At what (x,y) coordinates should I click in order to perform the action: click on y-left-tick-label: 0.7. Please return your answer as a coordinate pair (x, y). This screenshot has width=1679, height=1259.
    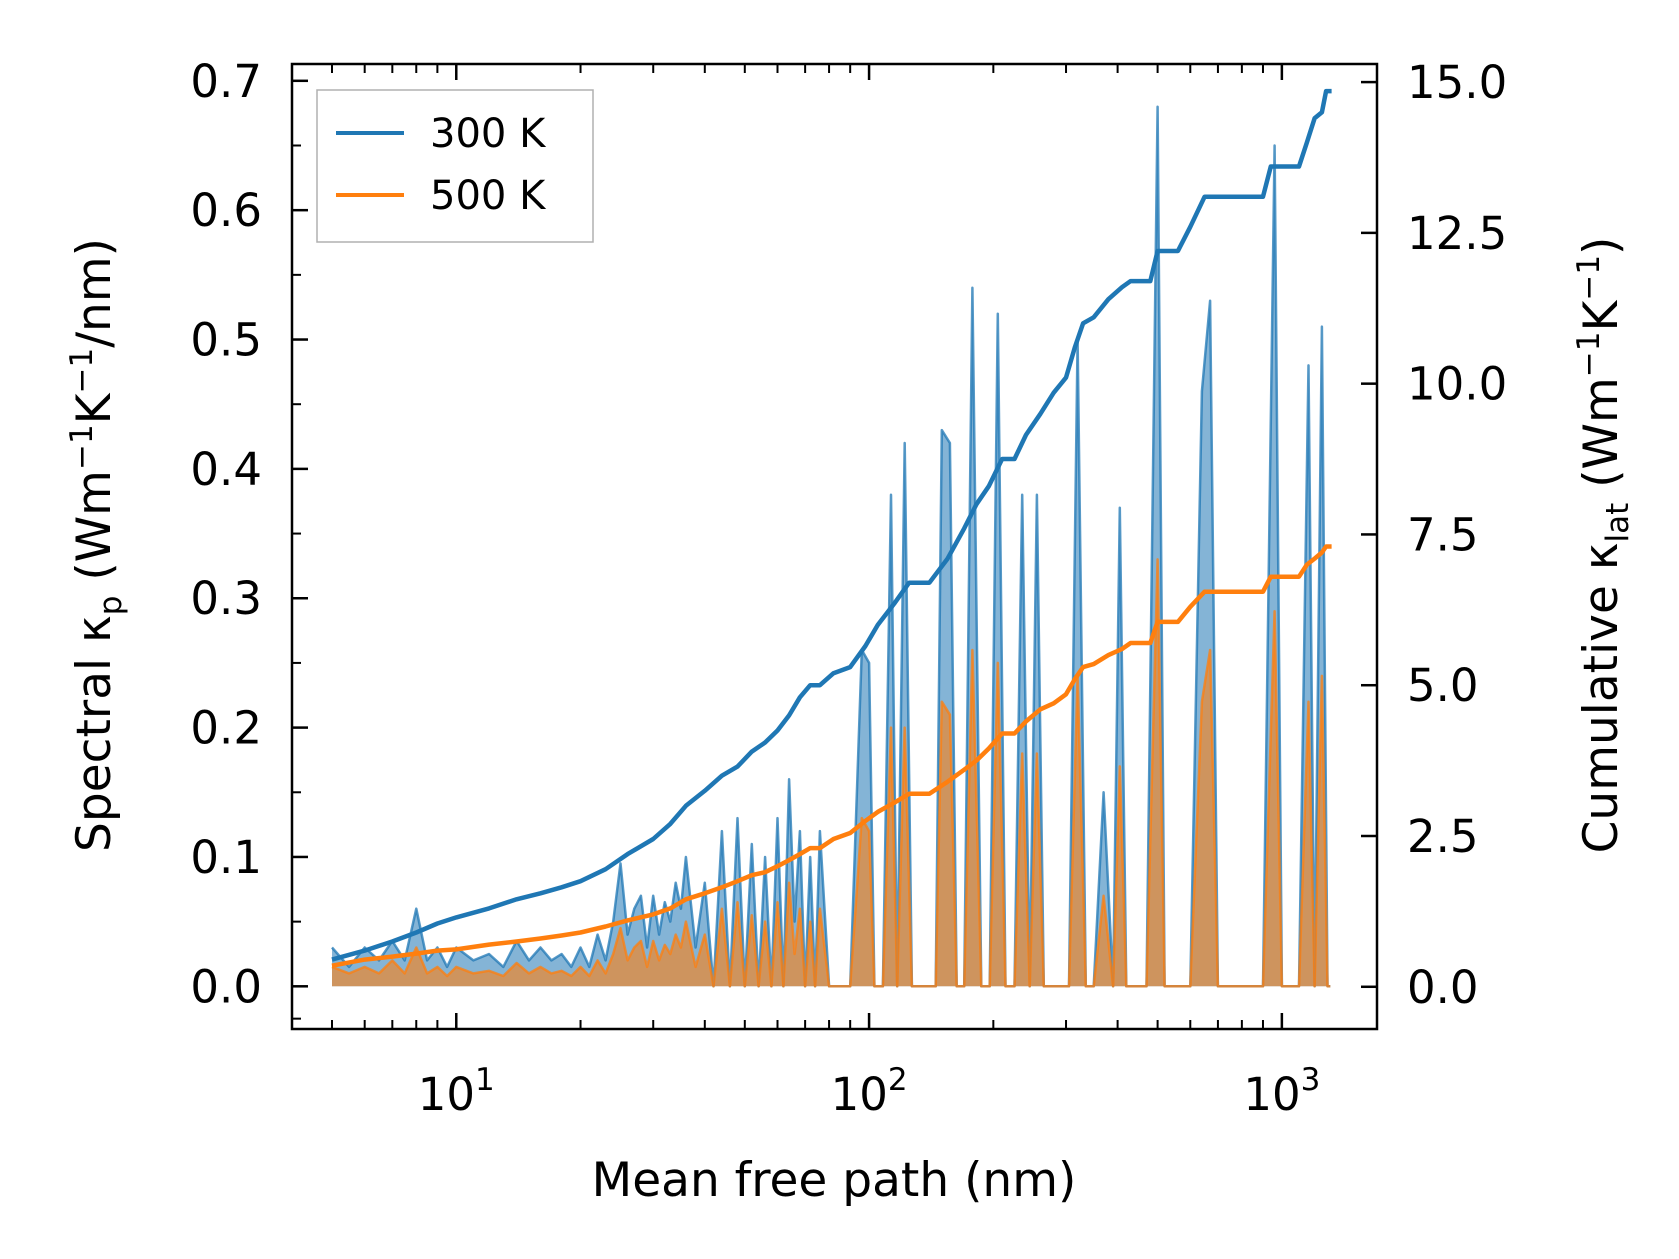
    Looking at the image, I should click on (226, 81).